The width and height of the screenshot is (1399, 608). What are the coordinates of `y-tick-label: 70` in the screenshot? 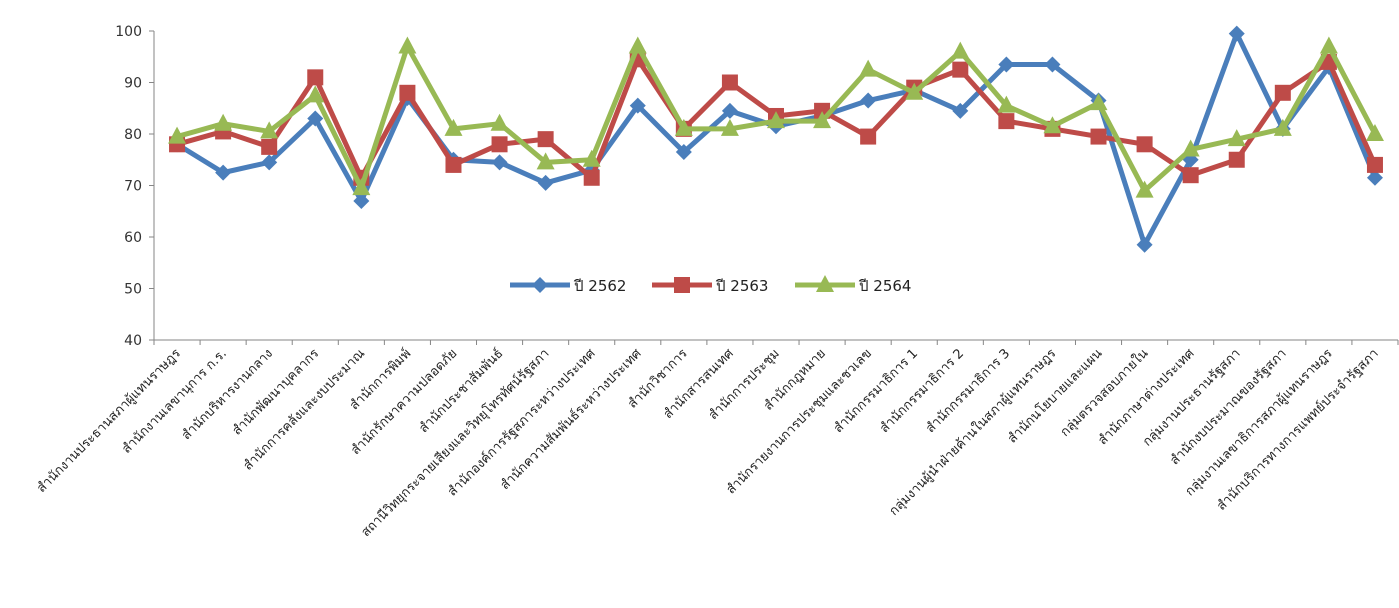 It's located at (133, 187).